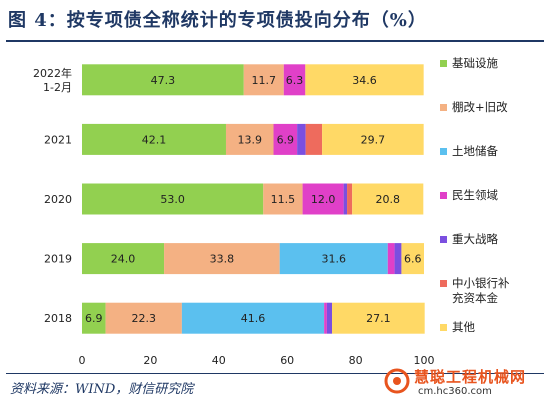 The width and height of the screenshot is (550, 414). Describe the element at coordinates (275, 41) in the screenshot. I see `title-divider` at that location.